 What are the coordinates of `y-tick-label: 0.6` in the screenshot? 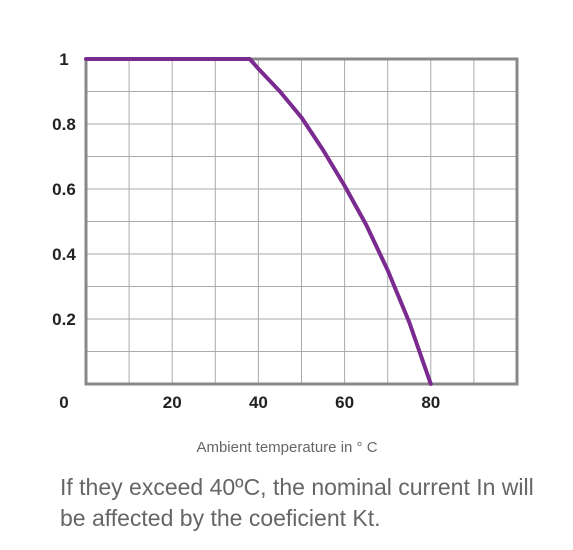 It's located at (64, 189).